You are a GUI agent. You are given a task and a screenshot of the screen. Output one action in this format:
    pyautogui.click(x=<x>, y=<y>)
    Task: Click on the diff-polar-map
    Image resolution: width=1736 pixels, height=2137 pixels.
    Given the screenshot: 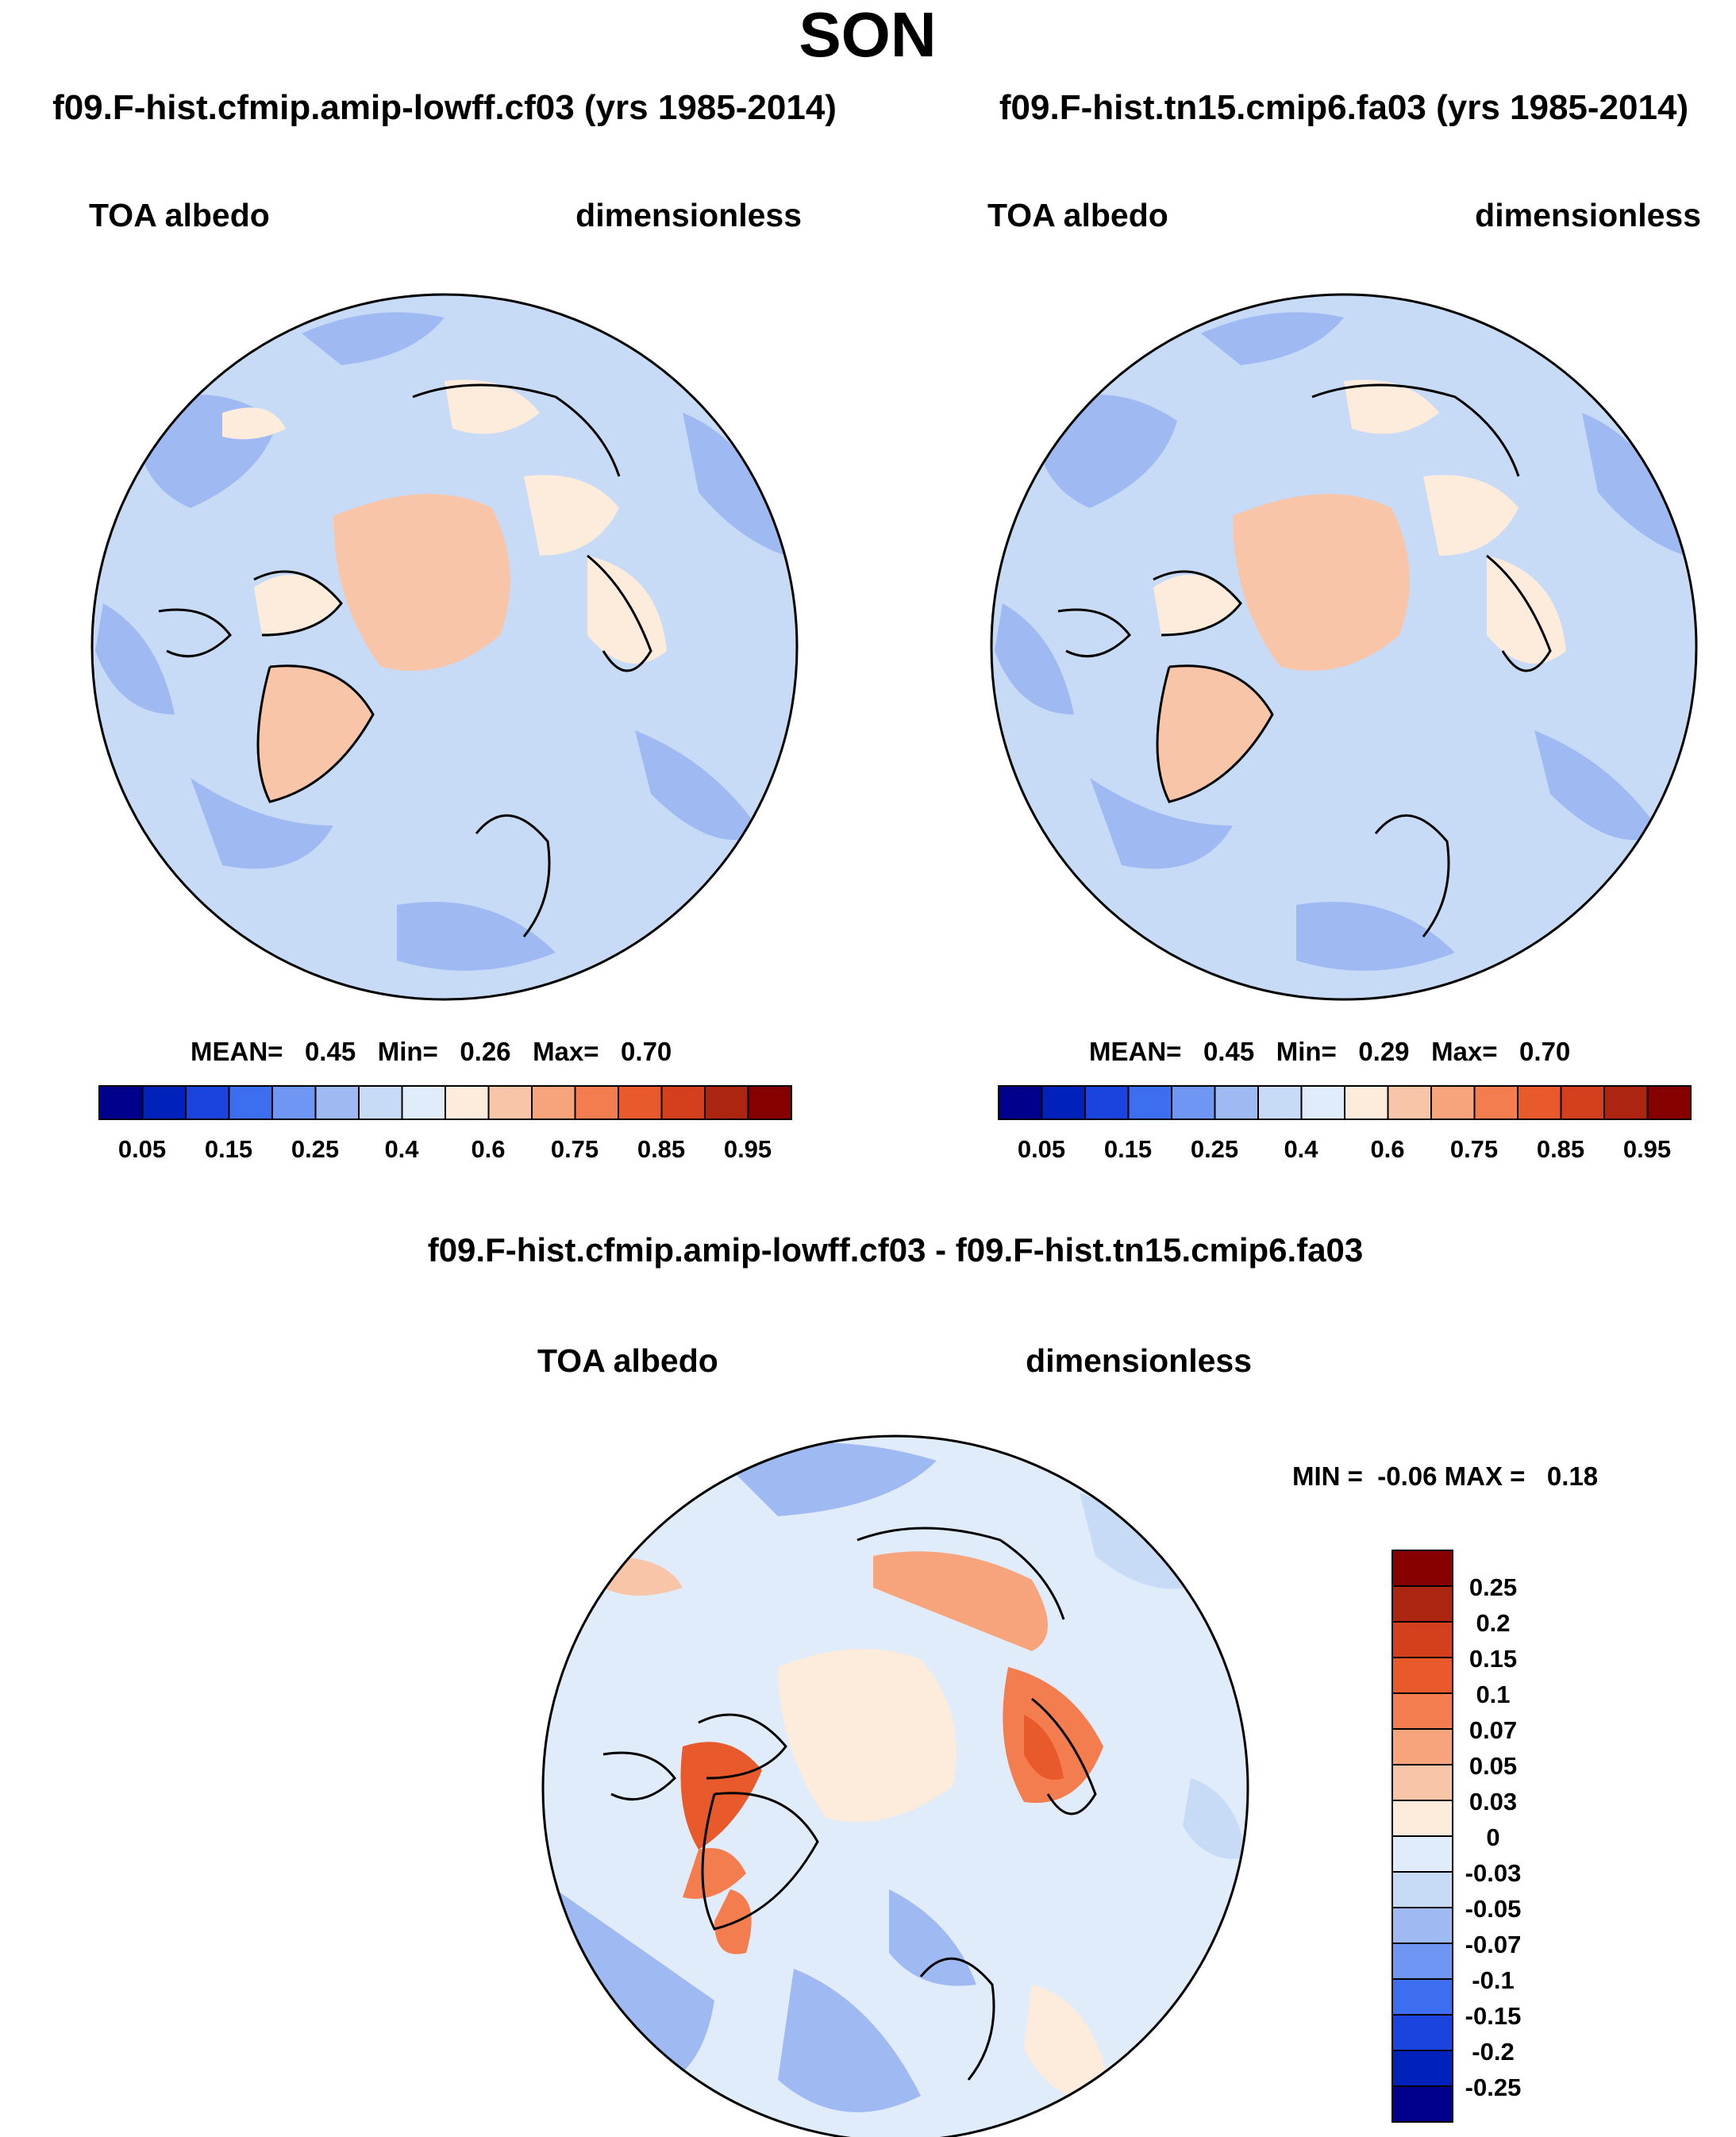 What is the action you would take?
    pyautogui.click(x=895, y=1787)
    